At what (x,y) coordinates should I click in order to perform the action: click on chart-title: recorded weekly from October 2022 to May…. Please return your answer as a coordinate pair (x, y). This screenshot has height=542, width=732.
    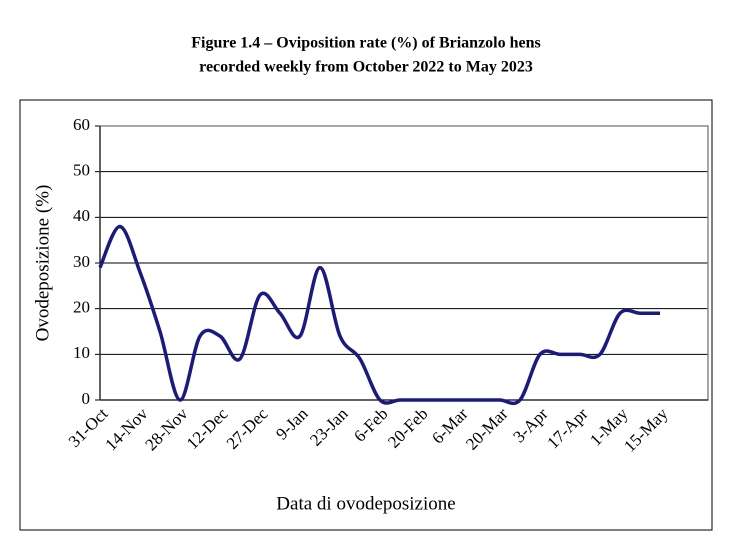
    Looking at the image, I should click on (366, 67).